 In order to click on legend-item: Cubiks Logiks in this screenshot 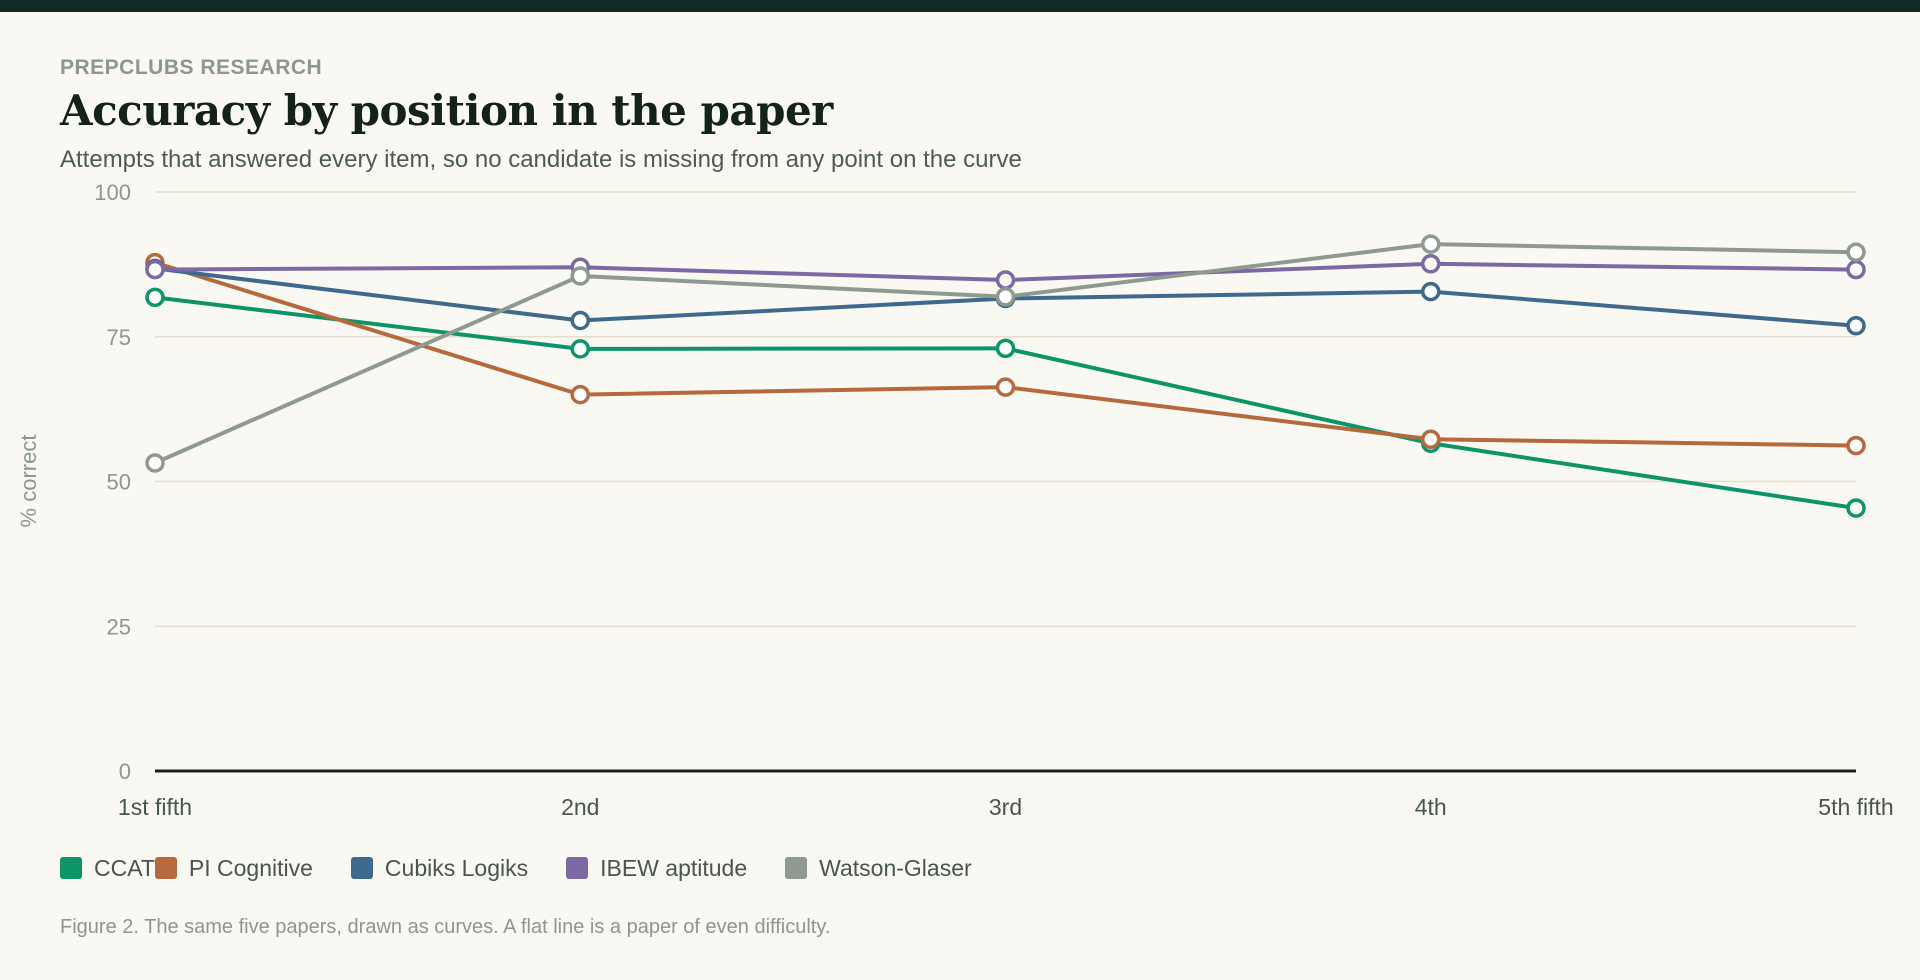, I will do `click(439, 868)`.